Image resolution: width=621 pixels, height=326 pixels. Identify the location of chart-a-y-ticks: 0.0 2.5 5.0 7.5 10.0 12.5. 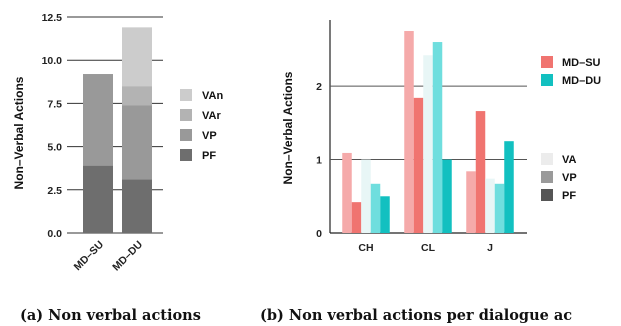
(52, 126).